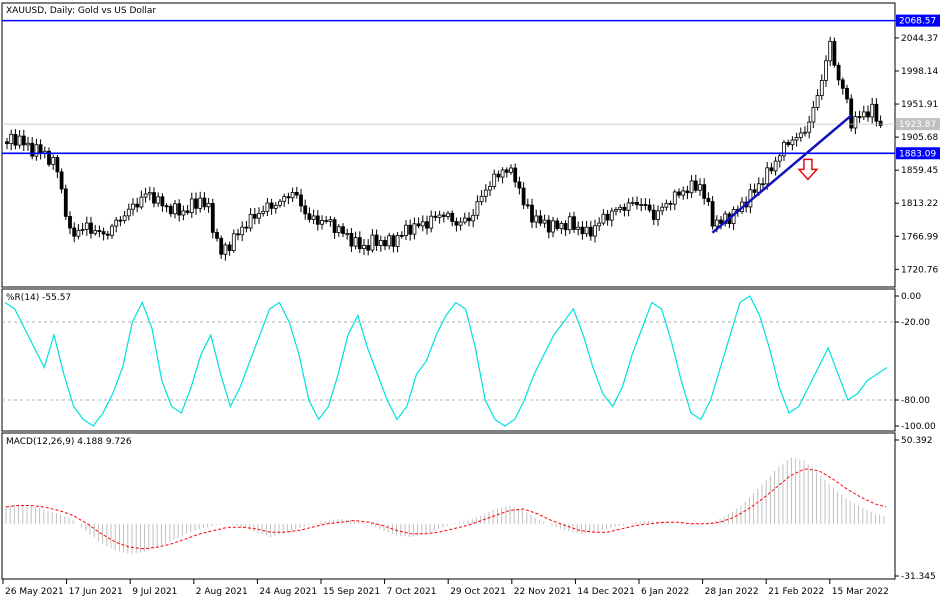 The height and width of the screenshot is (604, 950). Describe the element at coordinates (919, 204) in the screenshot. I see `price-tick-label: 1813.22` at that location.